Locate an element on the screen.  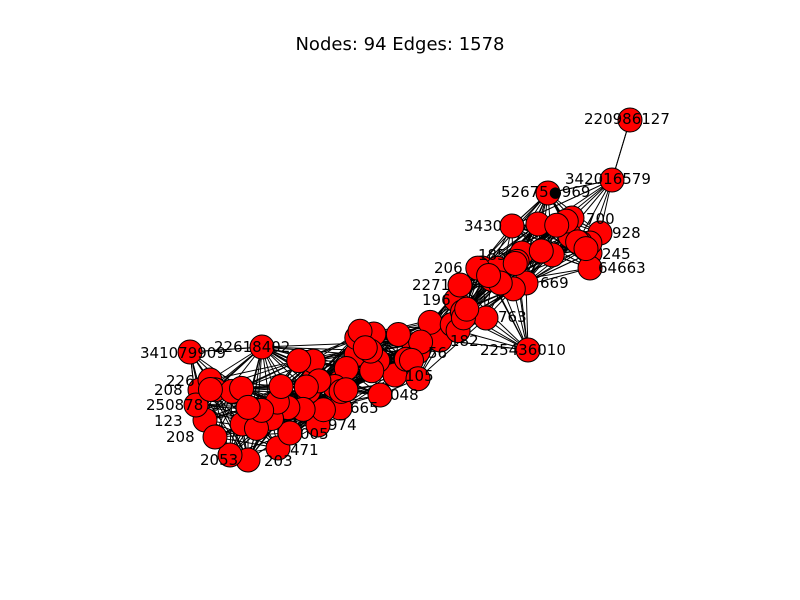
graph-title: Nodes: 94 Edges: 1578 is located at coordinates (400, 44).